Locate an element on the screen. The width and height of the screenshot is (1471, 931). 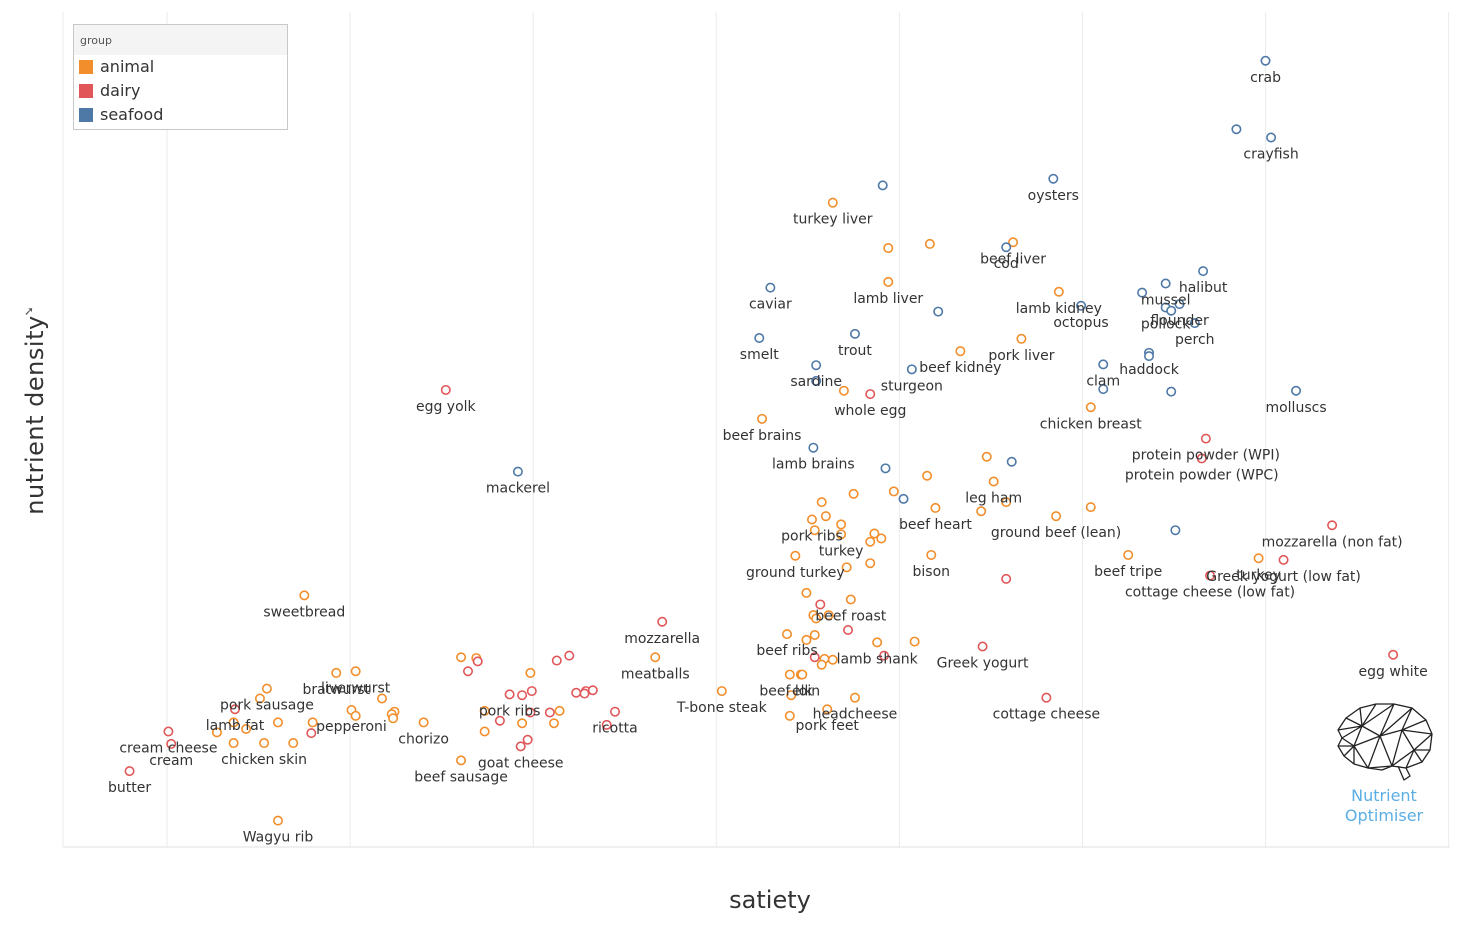
legend-item-animal: animal is located at coordinates (180, 67).